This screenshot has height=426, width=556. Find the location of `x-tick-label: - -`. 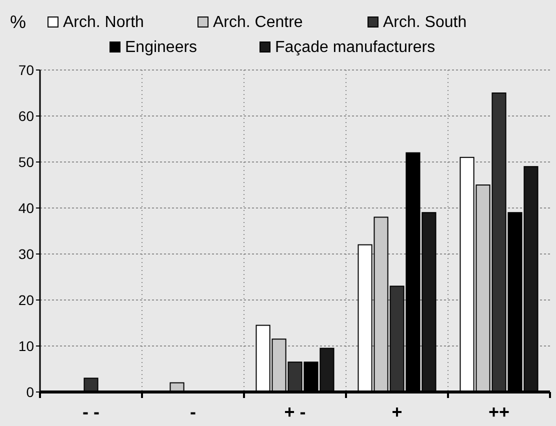

x-tick-label: - - is located at coordinates (91, 412).